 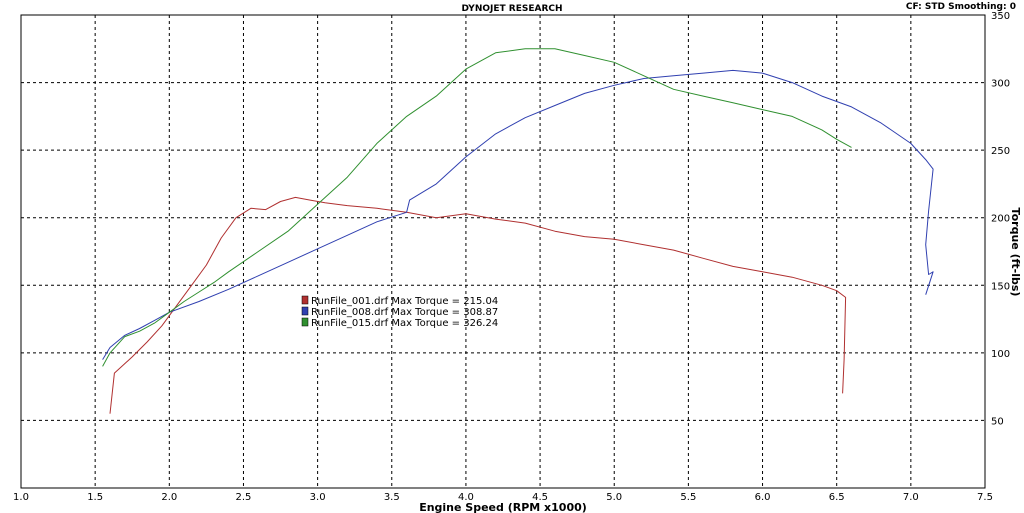 What do you see at coordinates (21, 497) in the screenshot?
I see `x-tick-label: 1.0` at bounding box center [21, 497].